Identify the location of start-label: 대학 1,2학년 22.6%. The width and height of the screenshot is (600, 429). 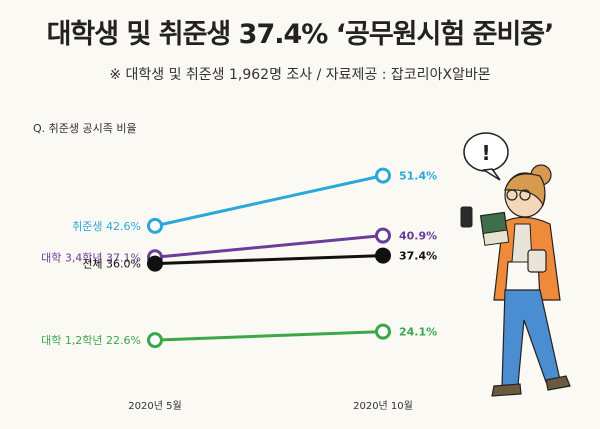
(91, 340).